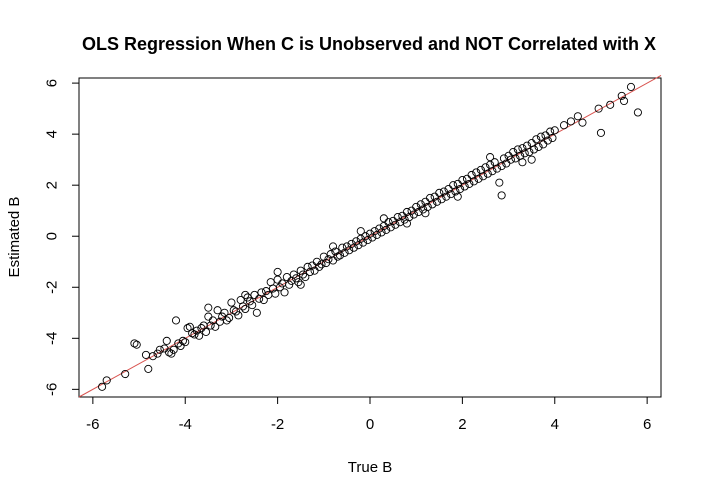  What do you see at coordinates (185, 424) in the screenshot?
I see `x-tick-label: -4` at bounding box center [185, 424].